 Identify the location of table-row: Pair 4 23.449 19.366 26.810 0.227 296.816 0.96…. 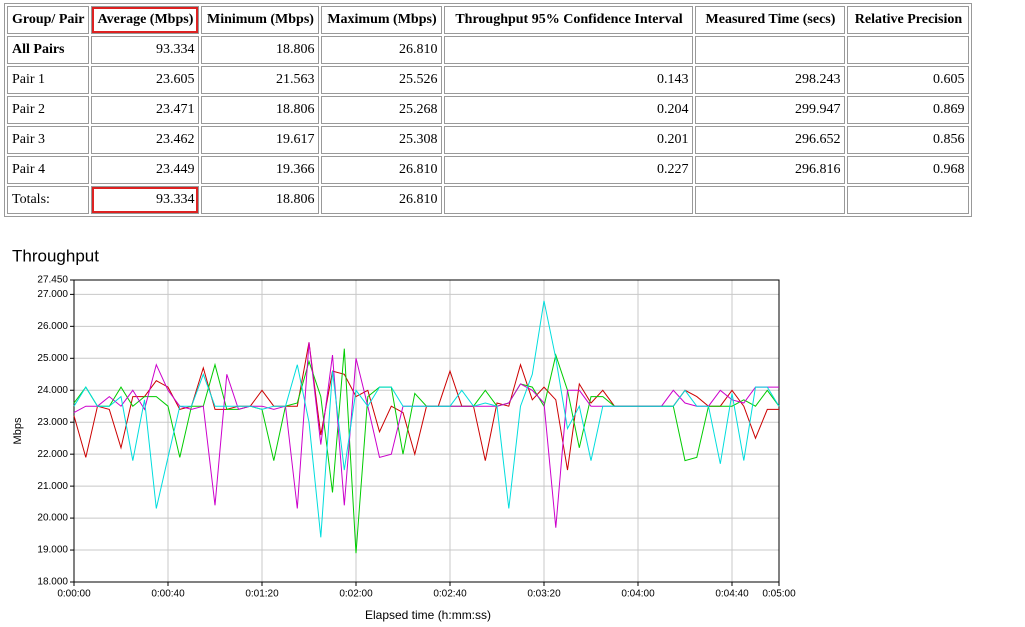
(488, 170).